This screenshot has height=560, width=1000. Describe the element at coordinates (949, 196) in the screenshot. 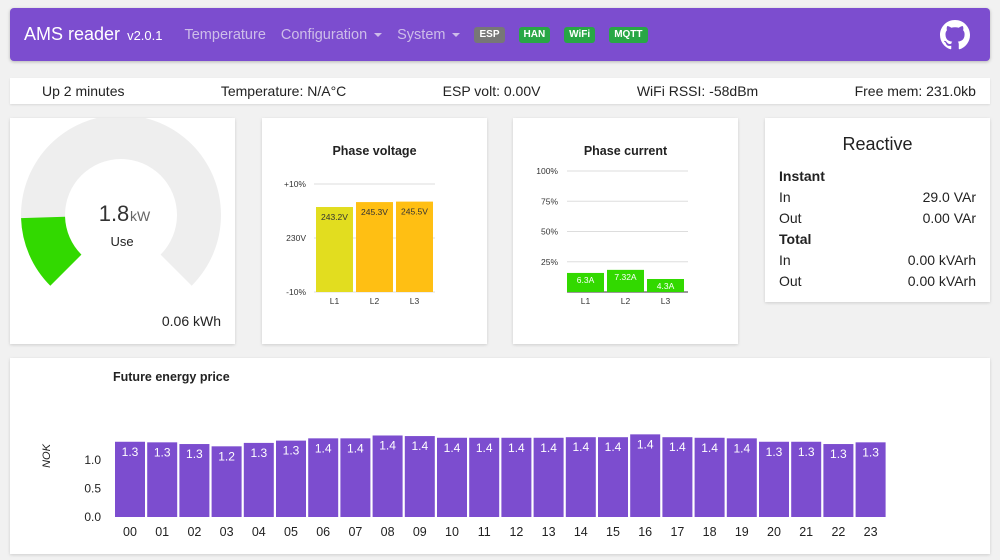

I see `row-value: 29.0 VAr` at that location.